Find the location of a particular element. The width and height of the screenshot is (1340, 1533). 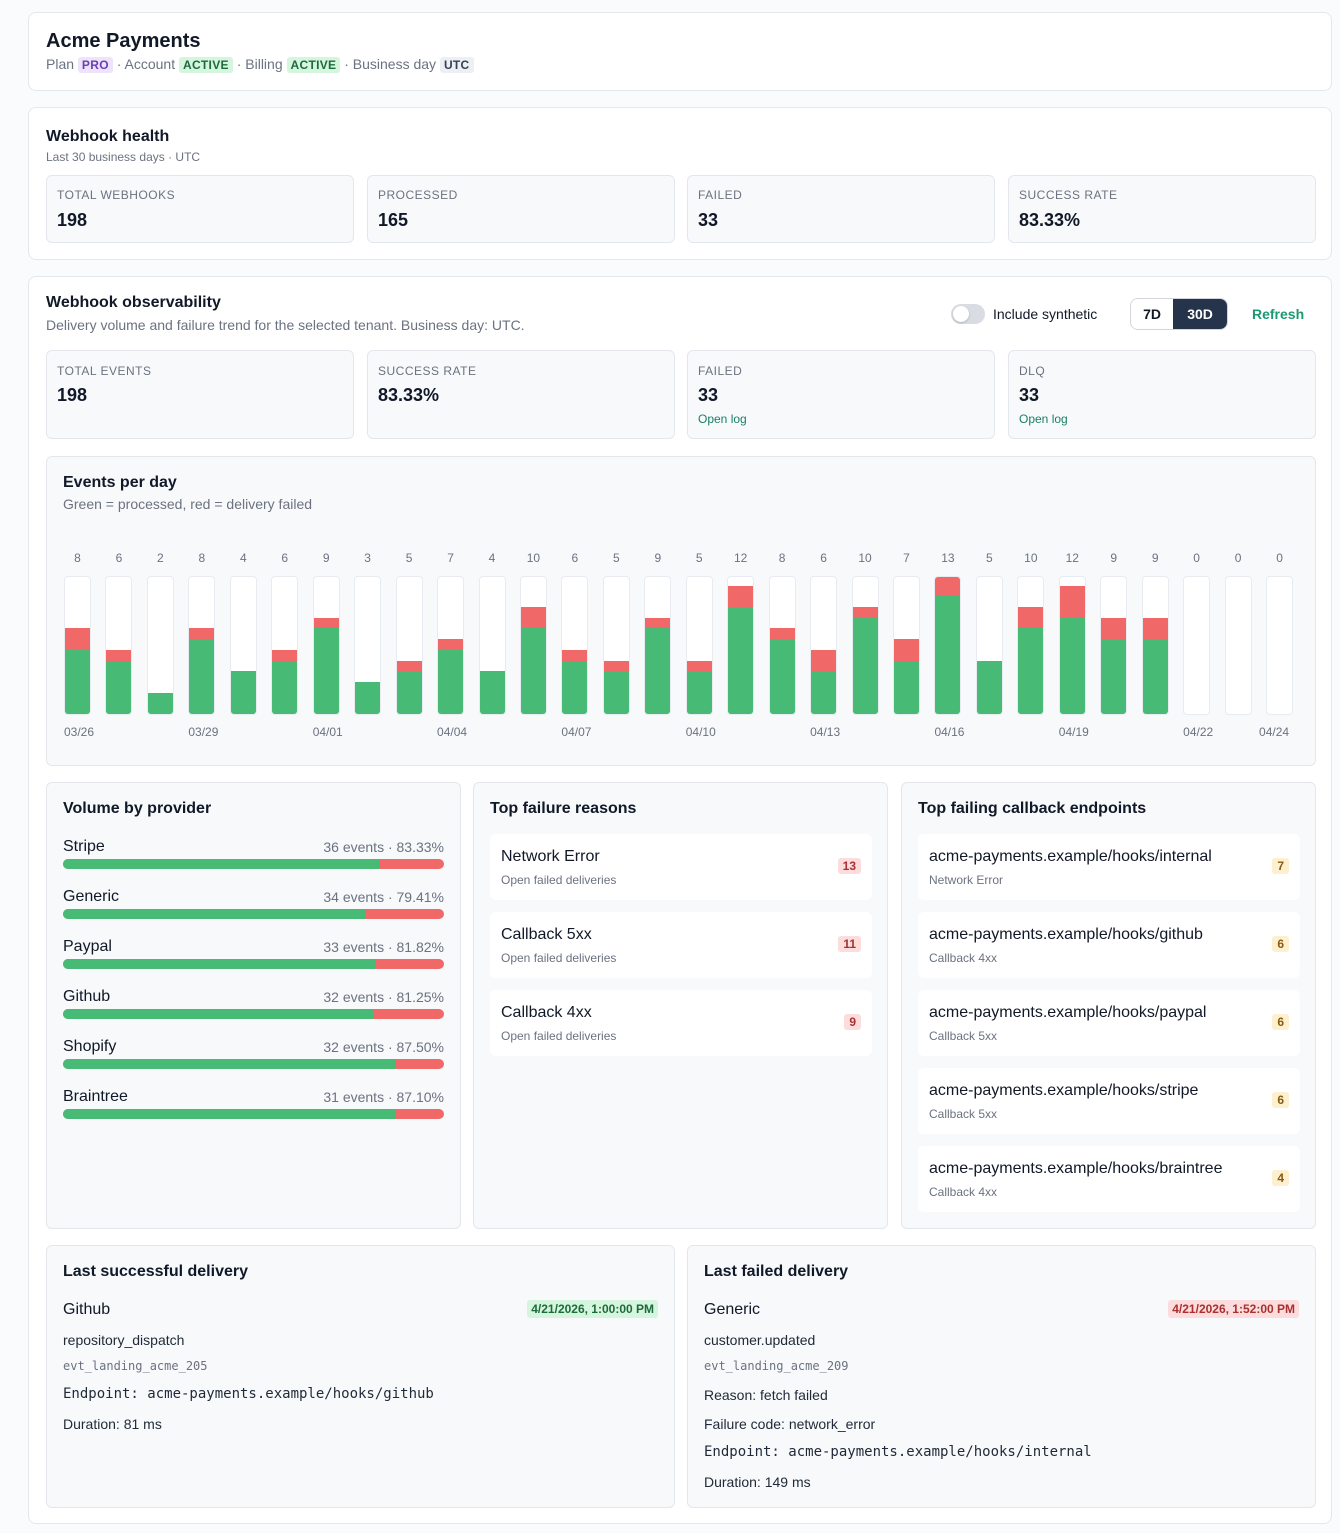

refresh-button: Refresh is located at coordinates (1278, 314).